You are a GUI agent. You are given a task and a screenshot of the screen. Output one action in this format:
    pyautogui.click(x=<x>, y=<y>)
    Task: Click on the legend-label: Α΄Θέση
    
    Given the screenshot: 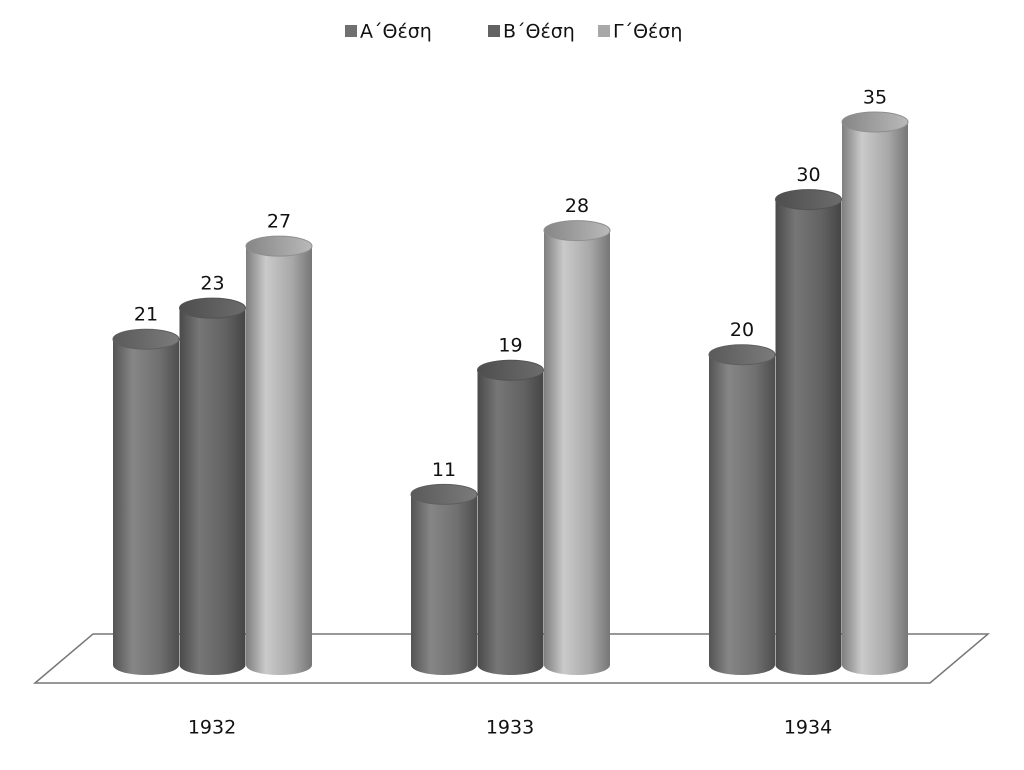 What is the action you would take?
    pyautogui.click(x=396, y=32)
    